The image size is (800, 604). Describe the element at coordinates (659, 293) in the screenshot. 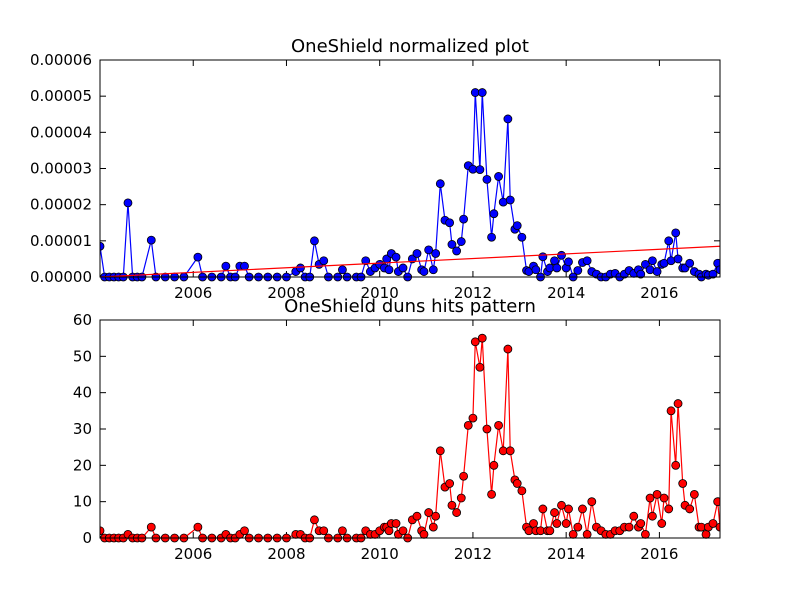

I see `x-tick-label: 2016` at that location.